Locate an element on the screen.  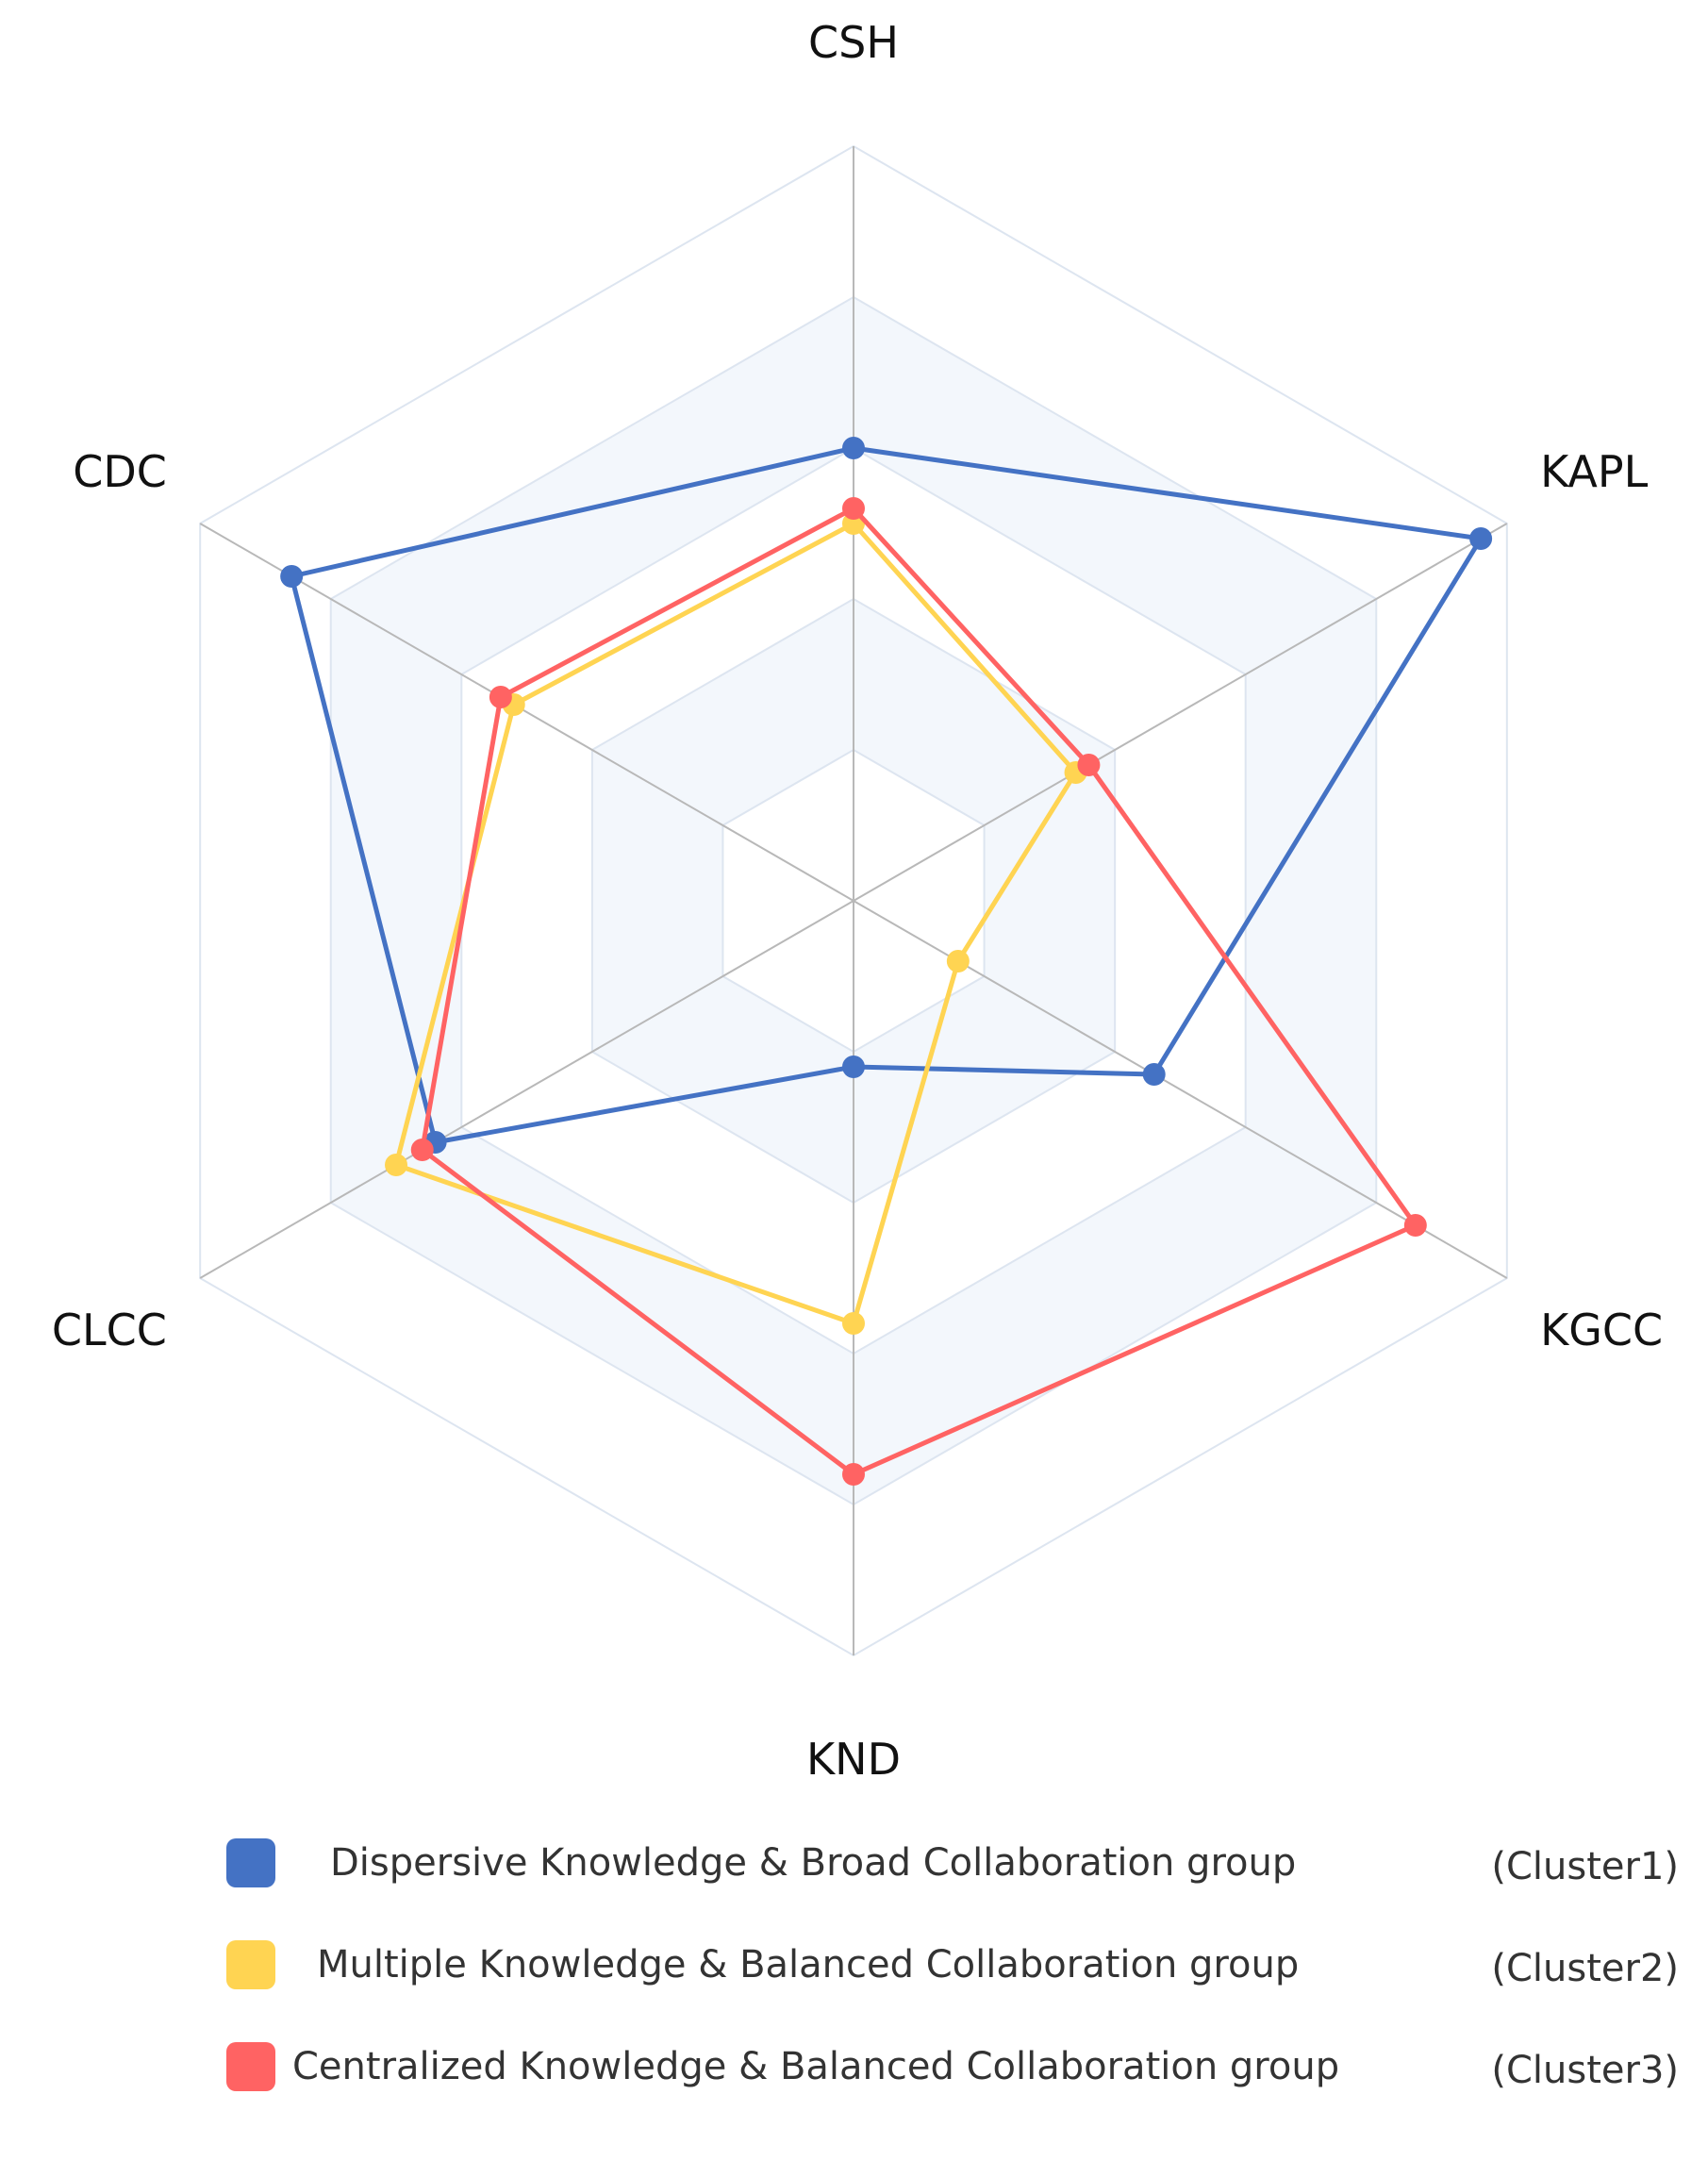
axis-label-kapl: KAPL is located at coordinates (1594, 471).